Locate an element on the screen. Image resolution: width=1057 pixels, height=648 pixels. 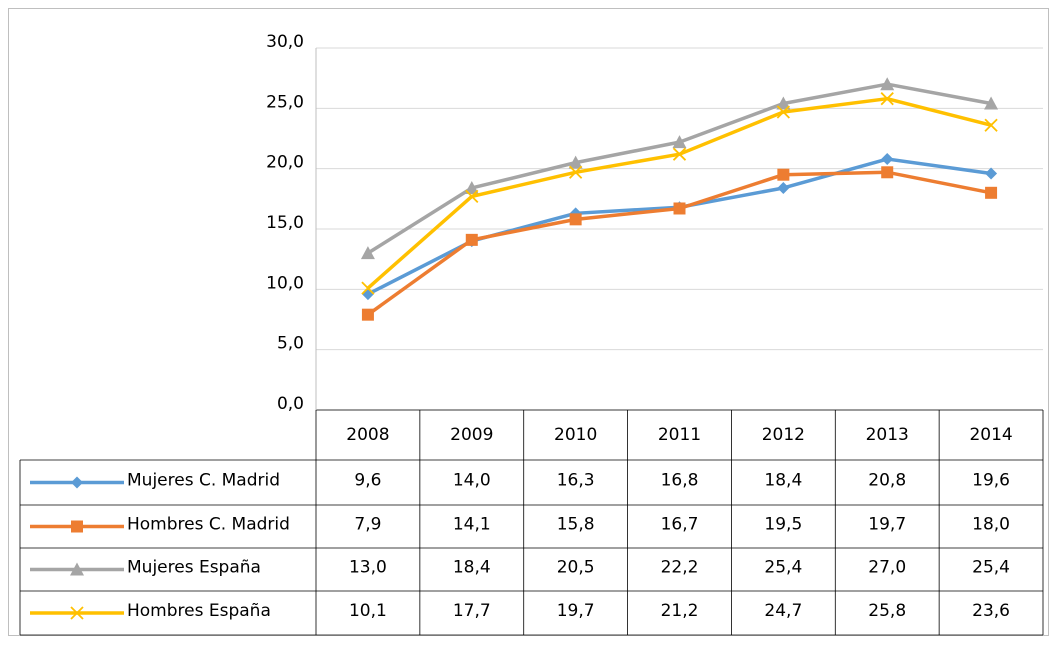
table-value: 27,0 is located at coordinates (887, 568).